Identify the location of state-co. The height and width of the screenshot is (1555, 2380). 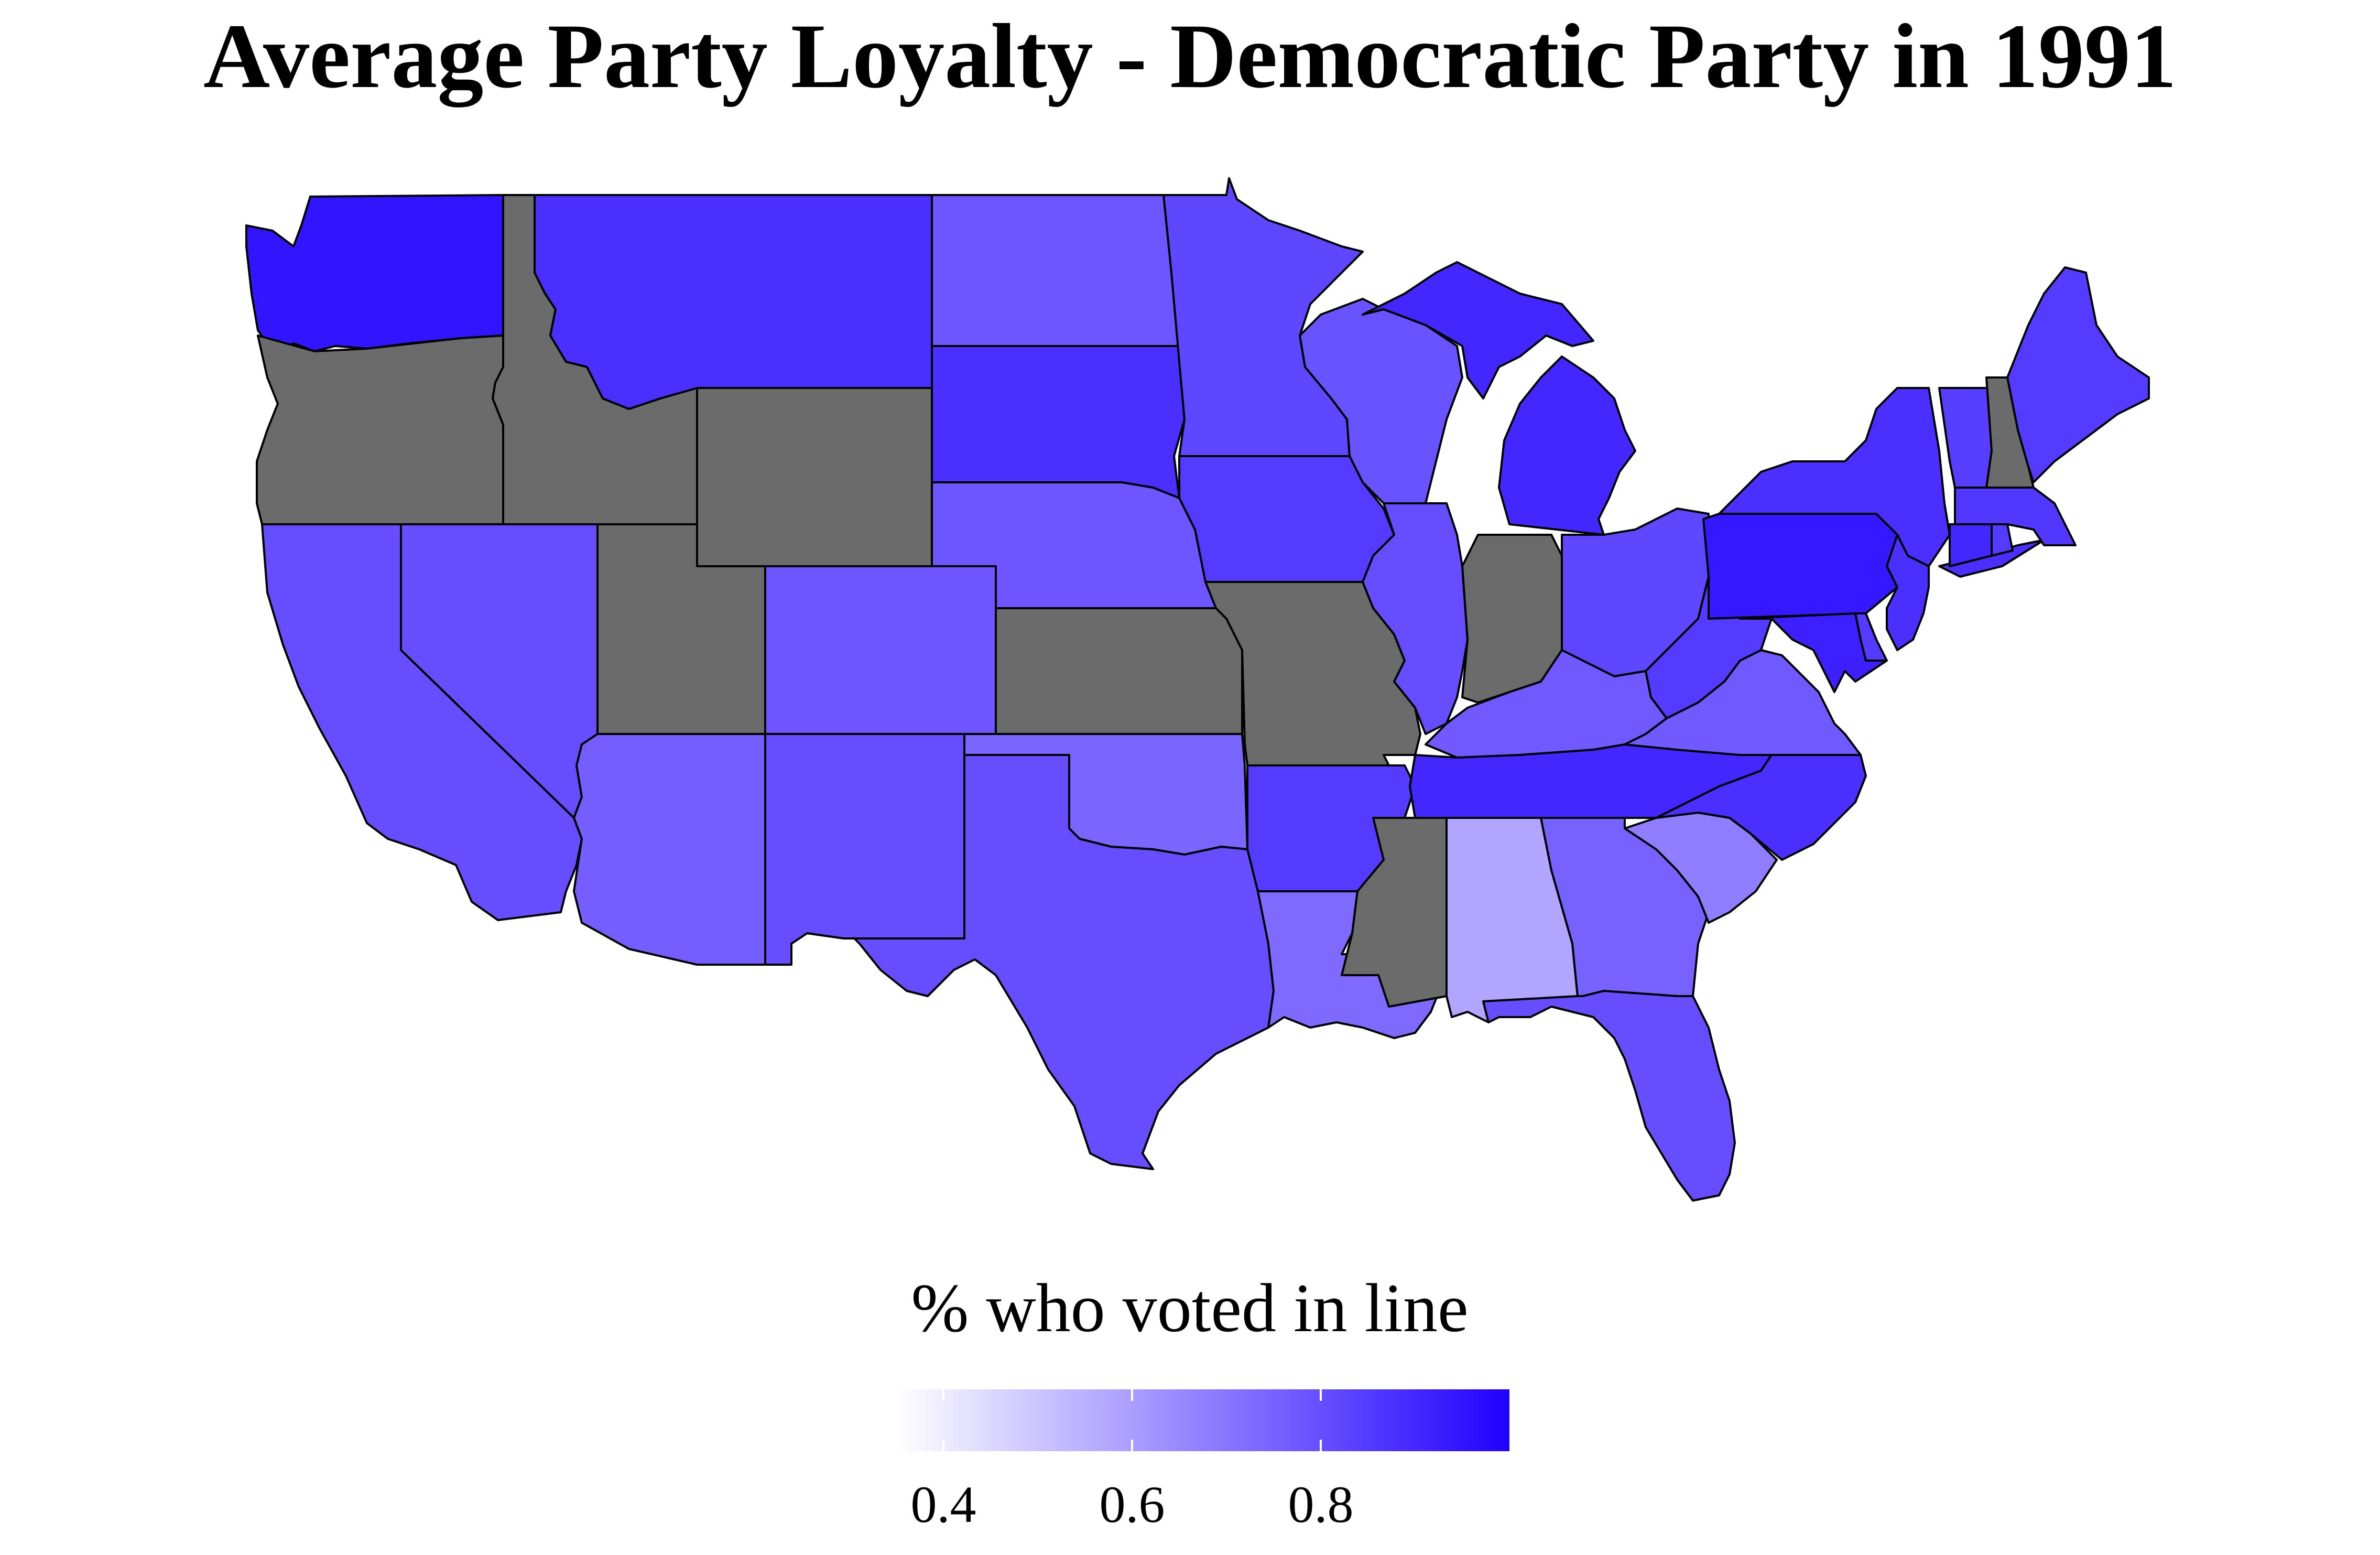
(880, 660).